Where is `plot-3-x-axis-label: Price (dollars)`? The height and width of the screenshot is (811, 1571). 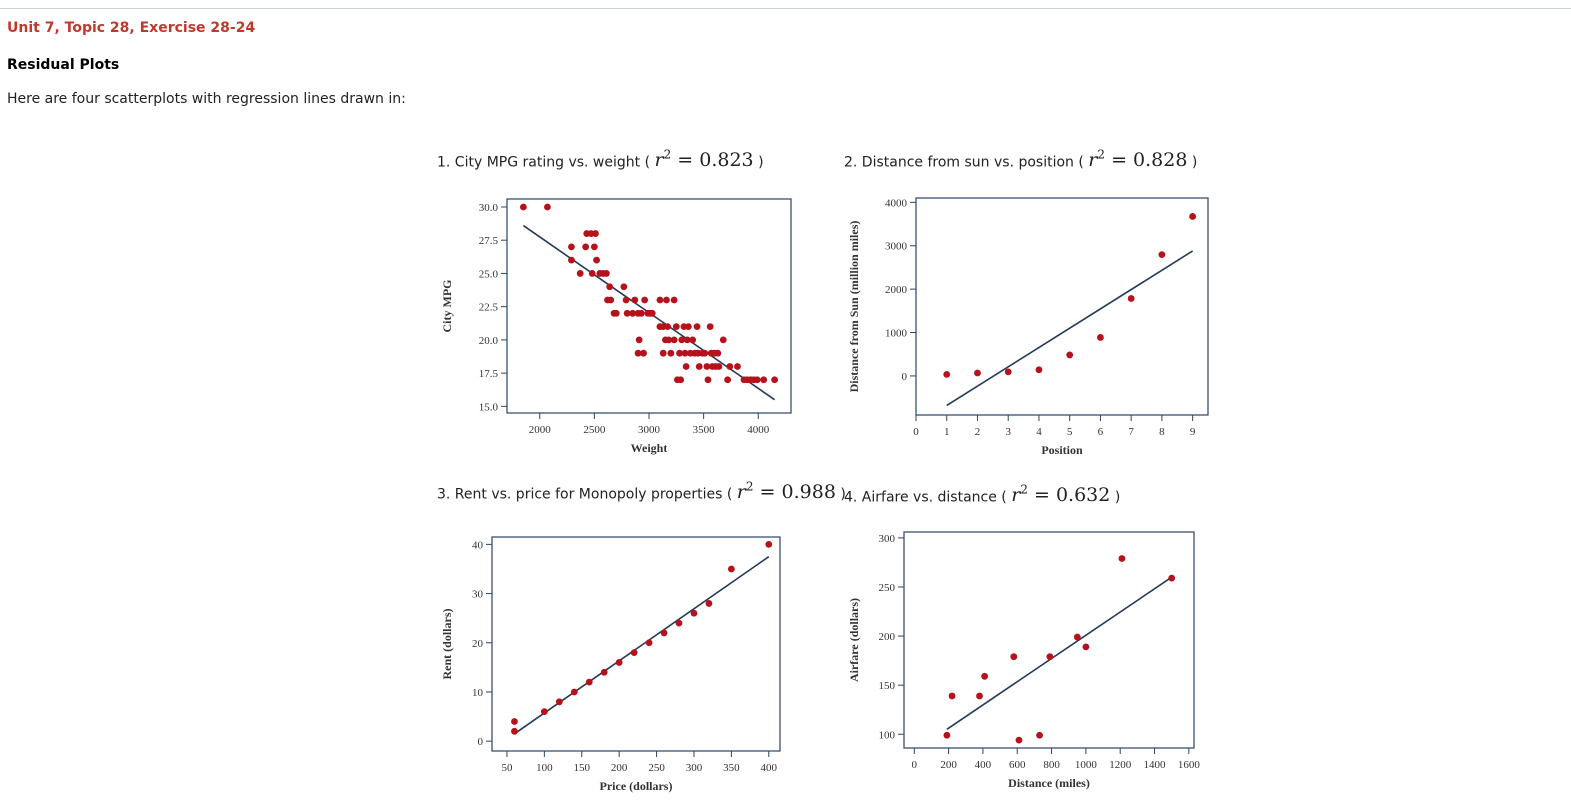 plot-3-x-axis-label: Price (dollars) is located at coordinates (636, 786).